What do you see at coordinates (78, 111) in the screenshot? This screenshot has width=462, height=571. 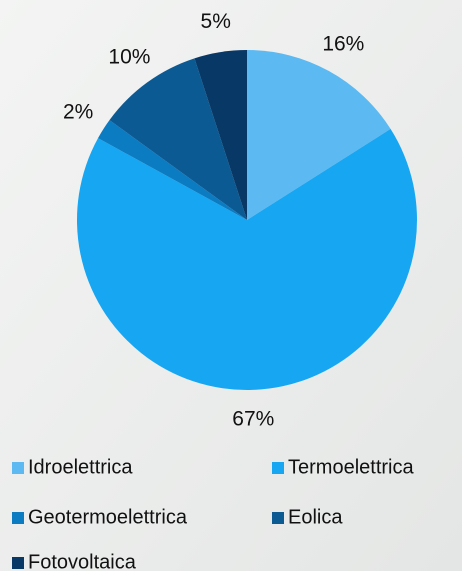 I see `data-label: 2%` at bounding box center [78, 111].